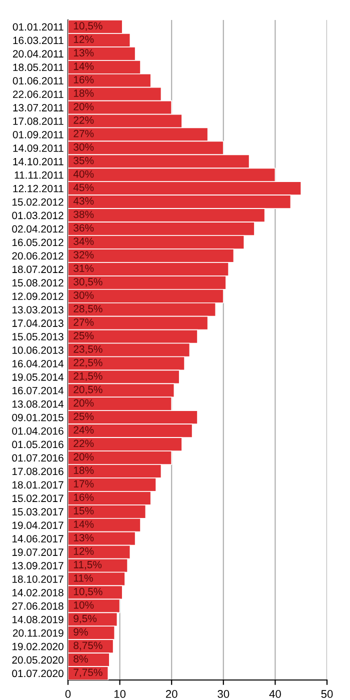  Describe the element at coordinates (38, 68) in the screenshot. I see `y-tick-label: 18.05.2011` at that location.